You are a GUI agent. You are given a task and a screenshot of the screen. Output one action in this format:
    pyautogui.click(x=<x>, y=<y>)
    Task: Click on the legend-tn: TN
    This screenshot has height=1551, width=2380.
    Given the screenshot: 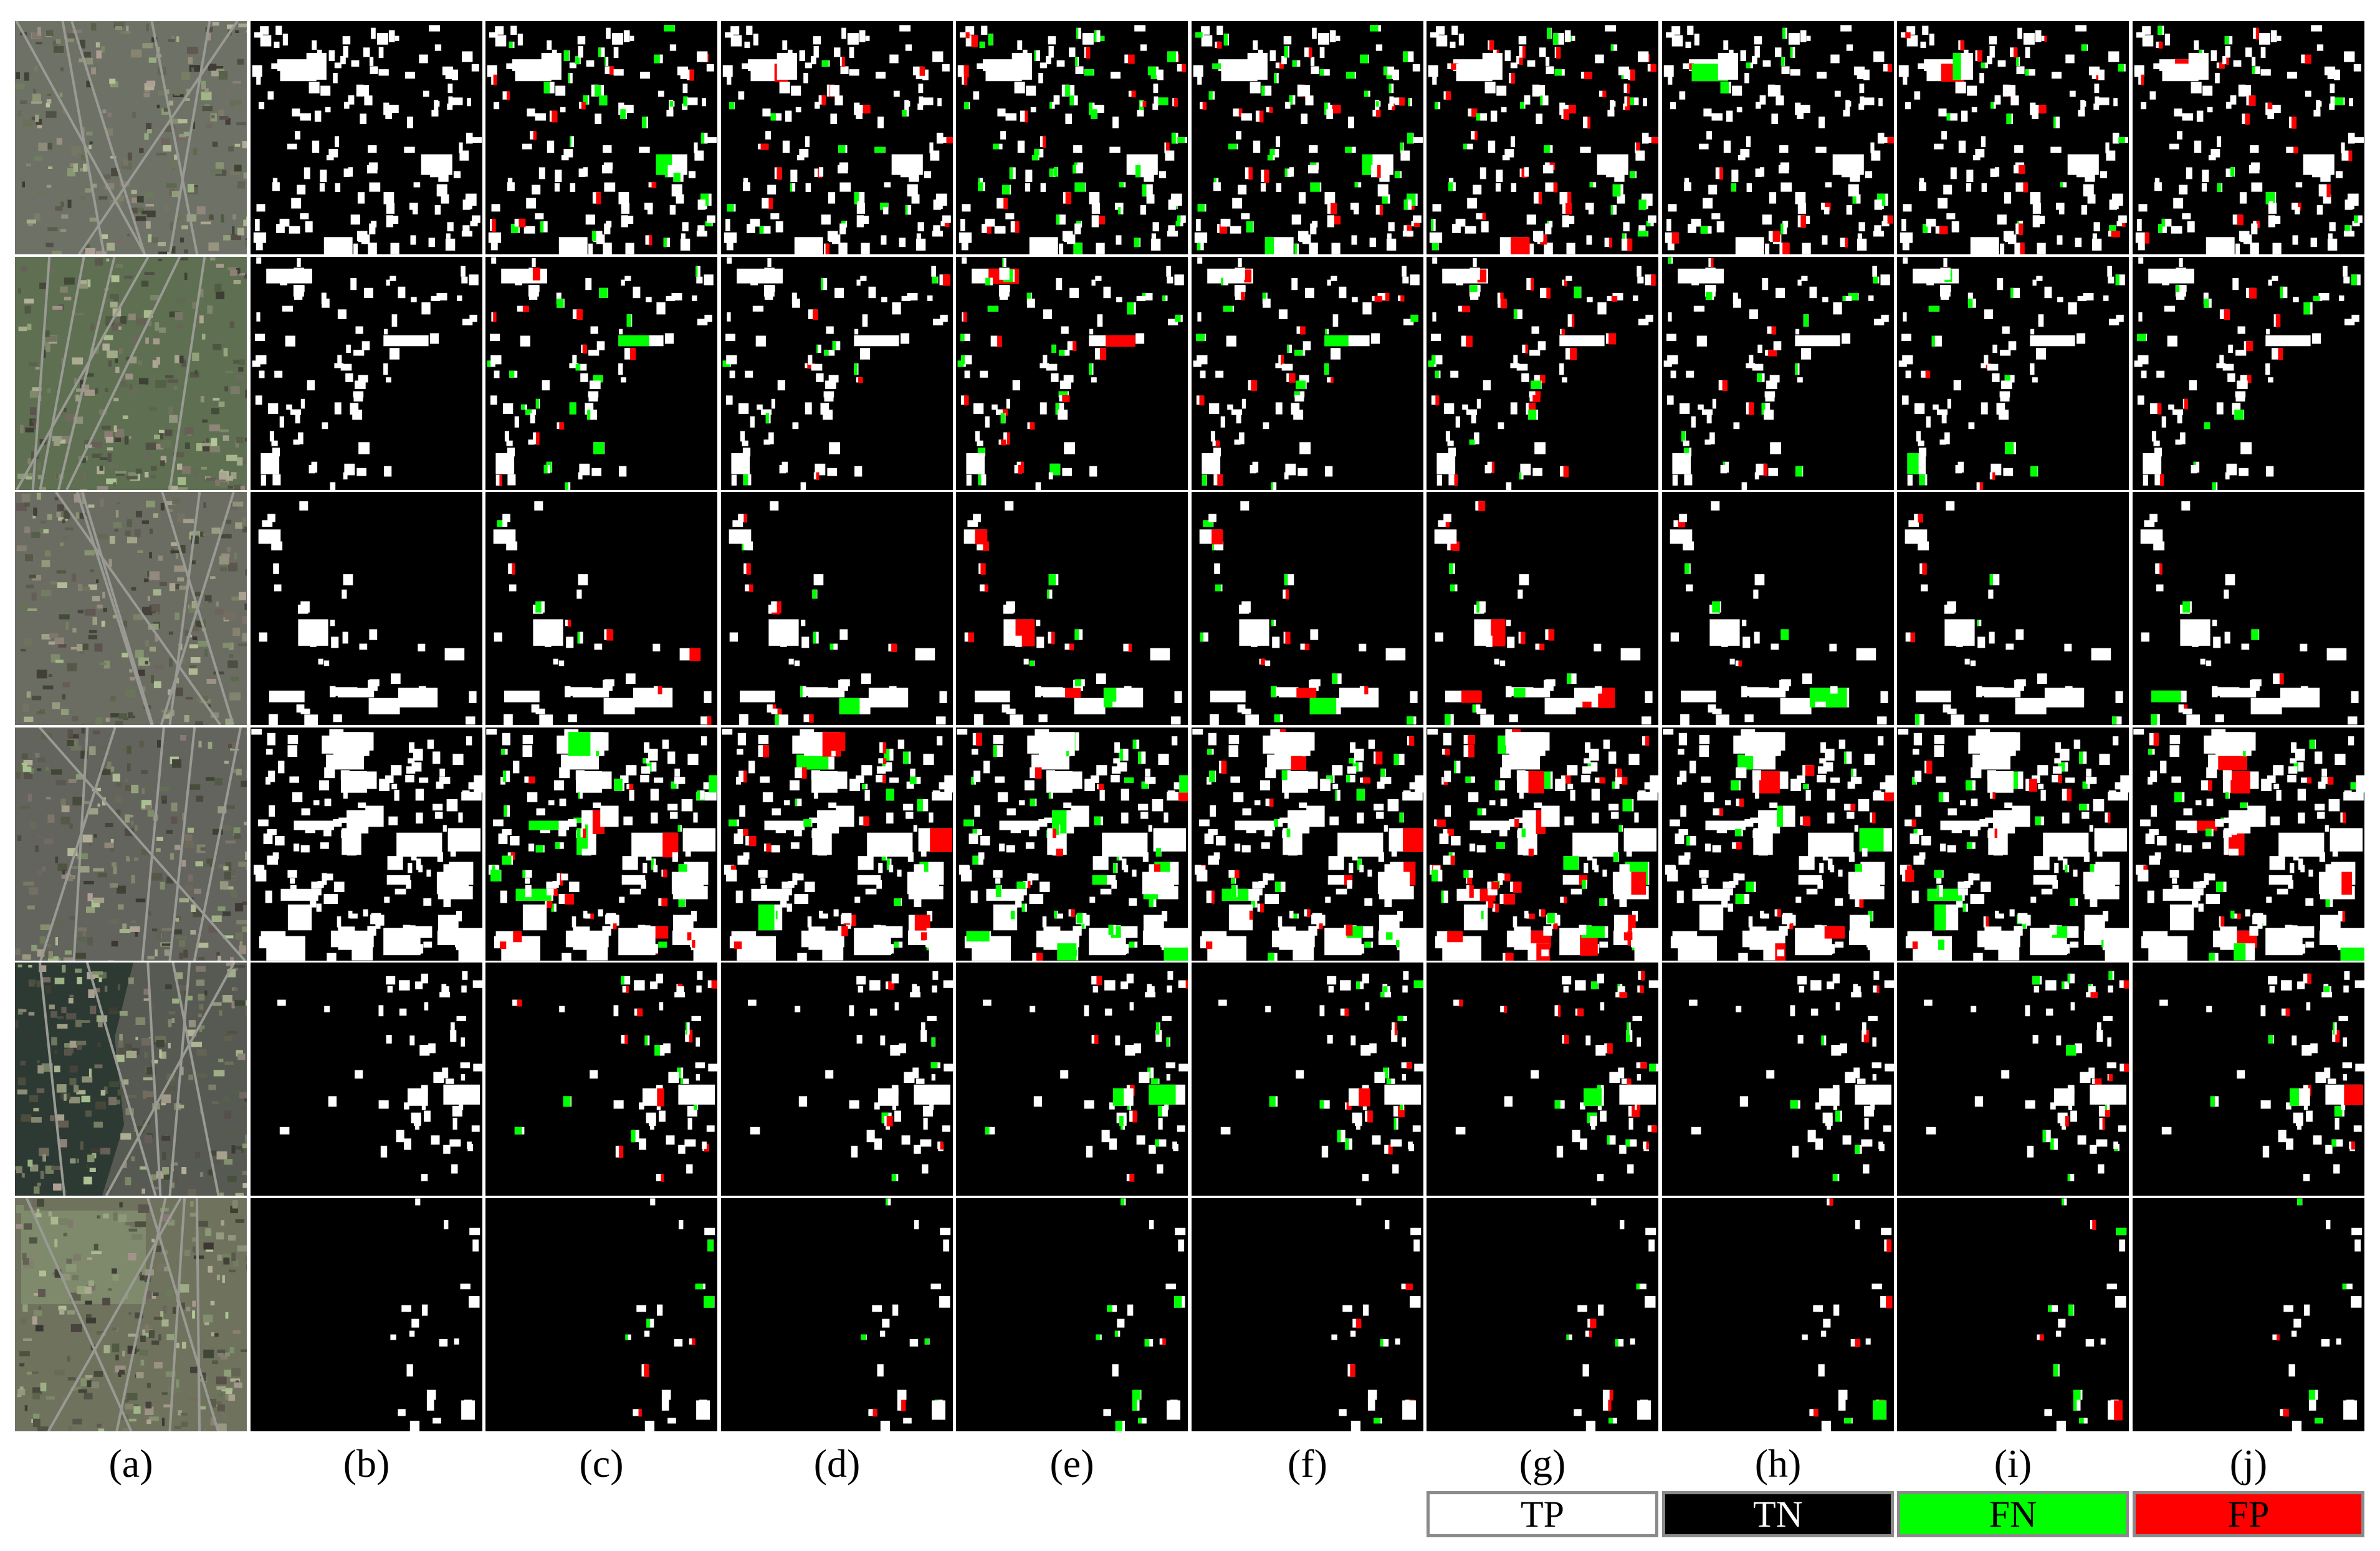 What is the action you would take?
    pyautogui.click(x=1778, y=1514)
    